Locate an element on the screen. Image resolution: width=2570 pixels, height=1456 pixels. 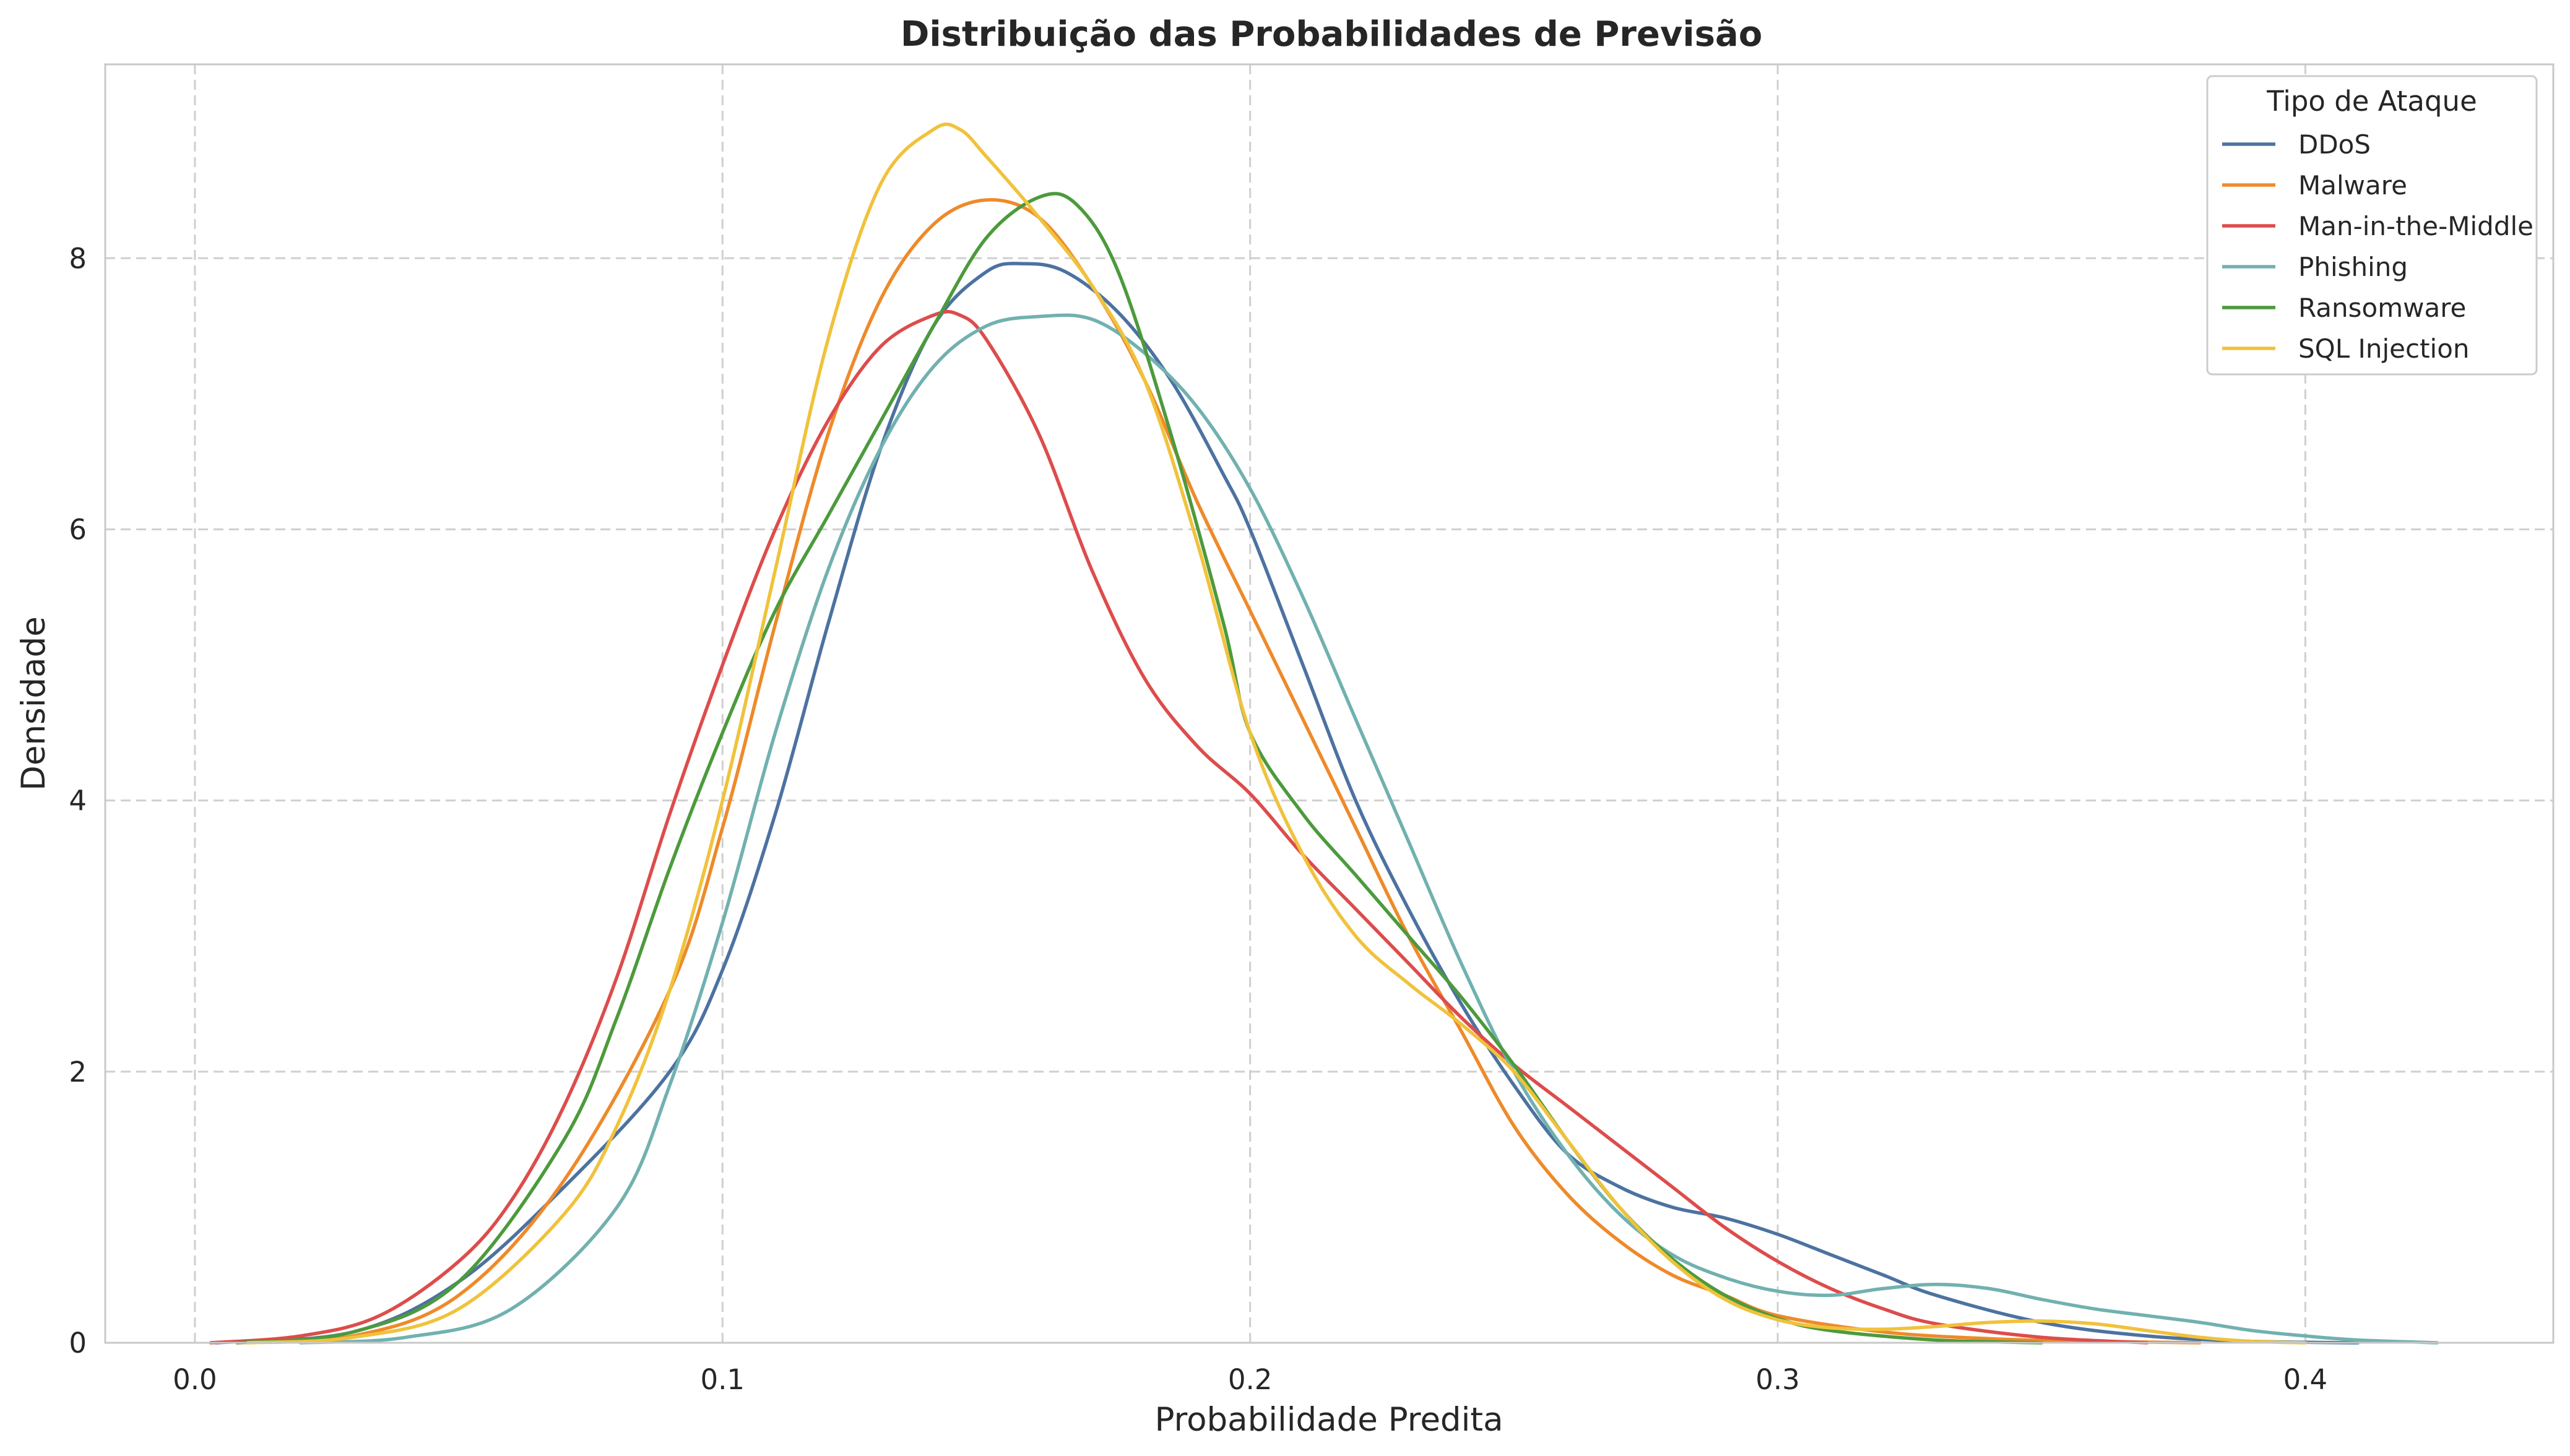
y-tick-label: 8 is located at coordinates (78, 258).